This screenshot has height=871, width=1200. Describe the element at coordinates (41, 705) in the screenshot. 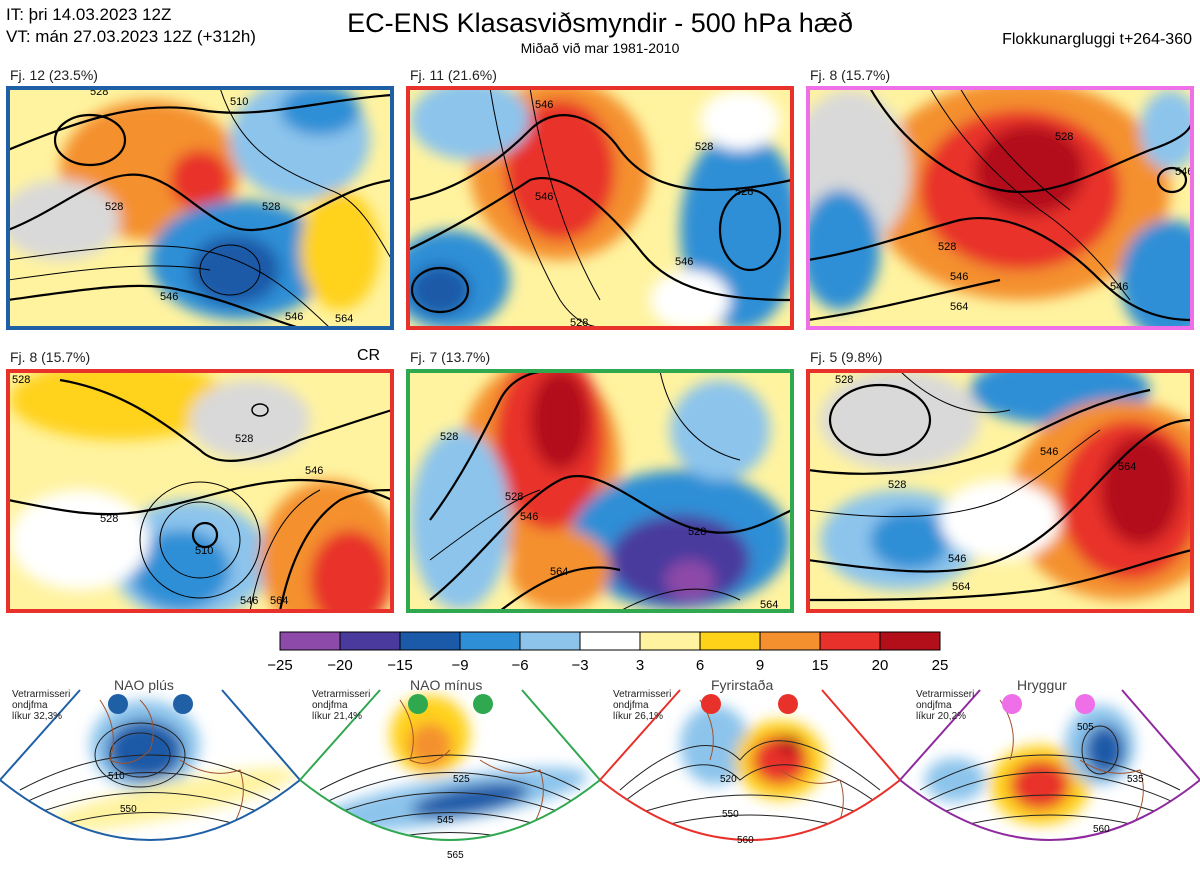

I see `regime-1-tag: Vetrarmisseri ondjfma líkur 32,3%` at that location.